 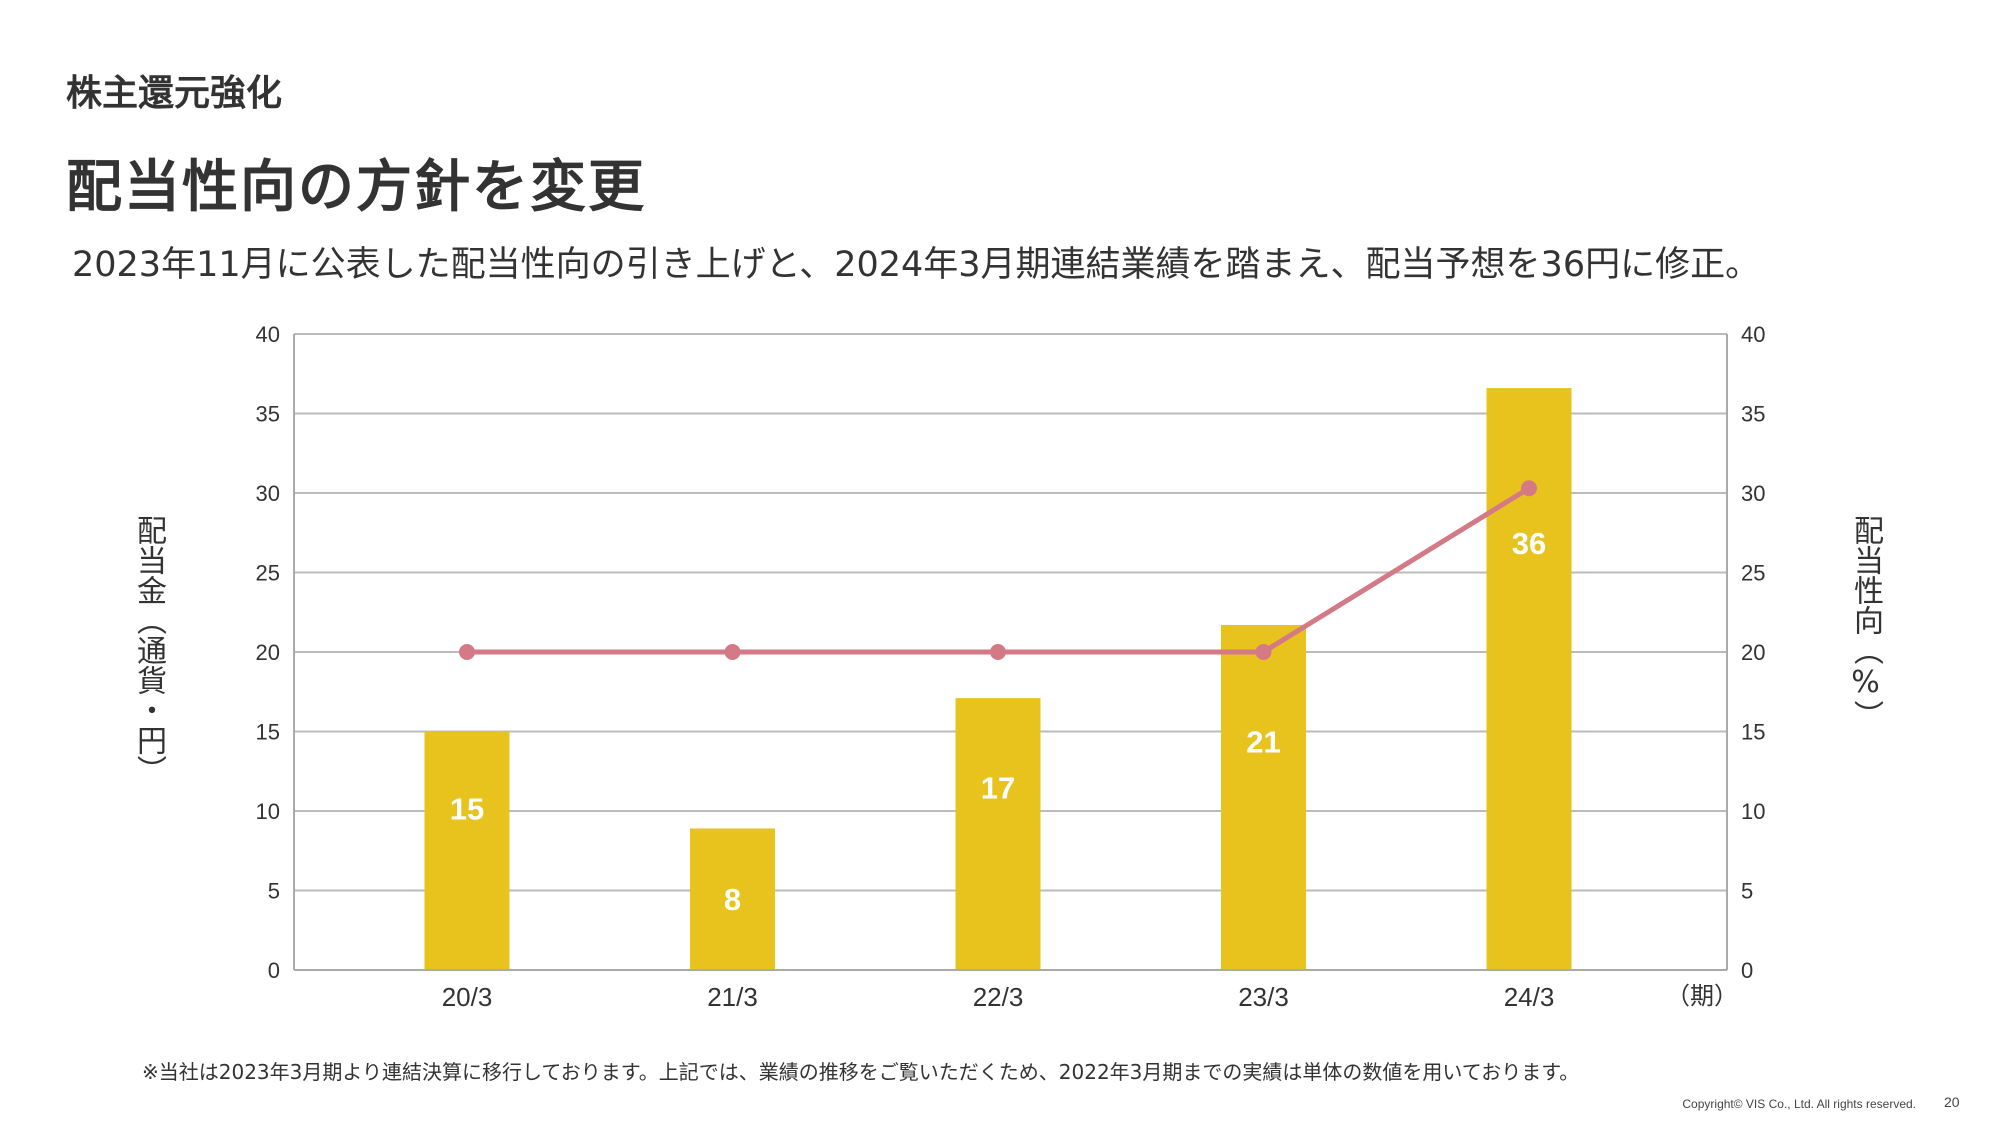 I want to click on x-tick-label: 24/3, so click(x=1529, y=997).